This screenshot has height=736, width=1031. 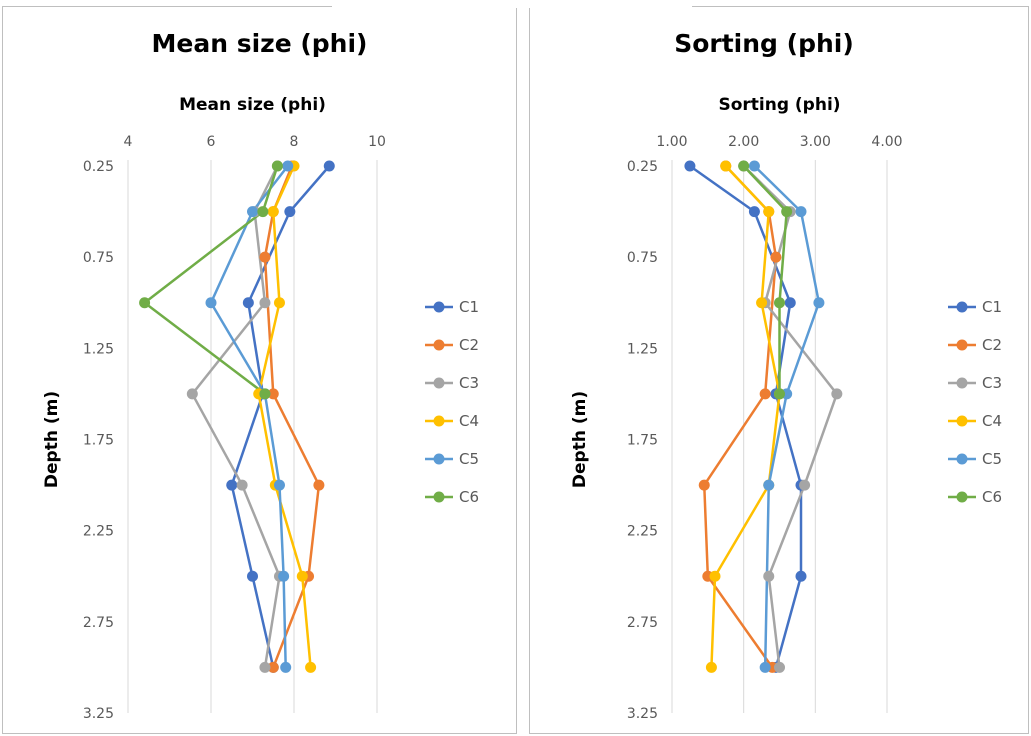 I want to click on mean-x-tick-label: 10, so click(x=377, y=142).